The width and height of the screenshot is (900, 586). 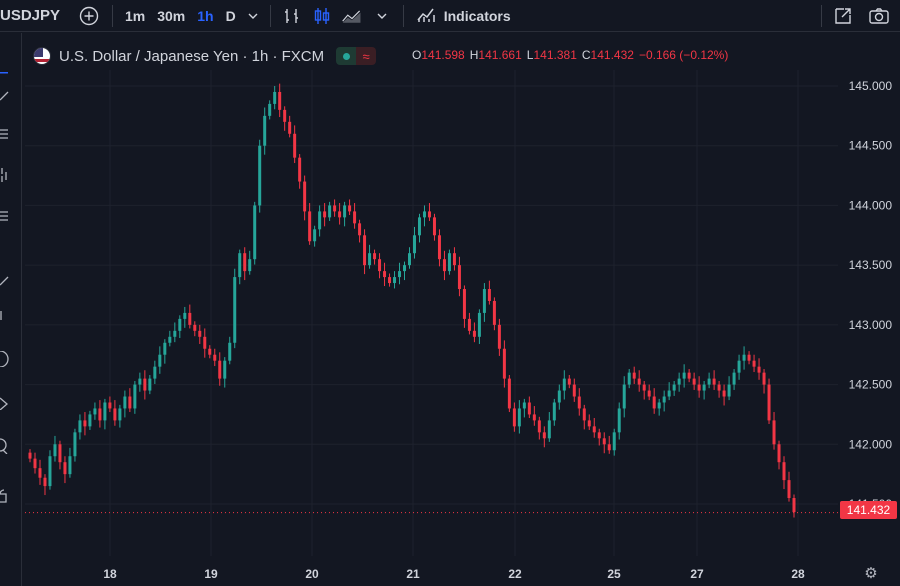 I want to click on emoji-icon, so click(x=5, y=359).